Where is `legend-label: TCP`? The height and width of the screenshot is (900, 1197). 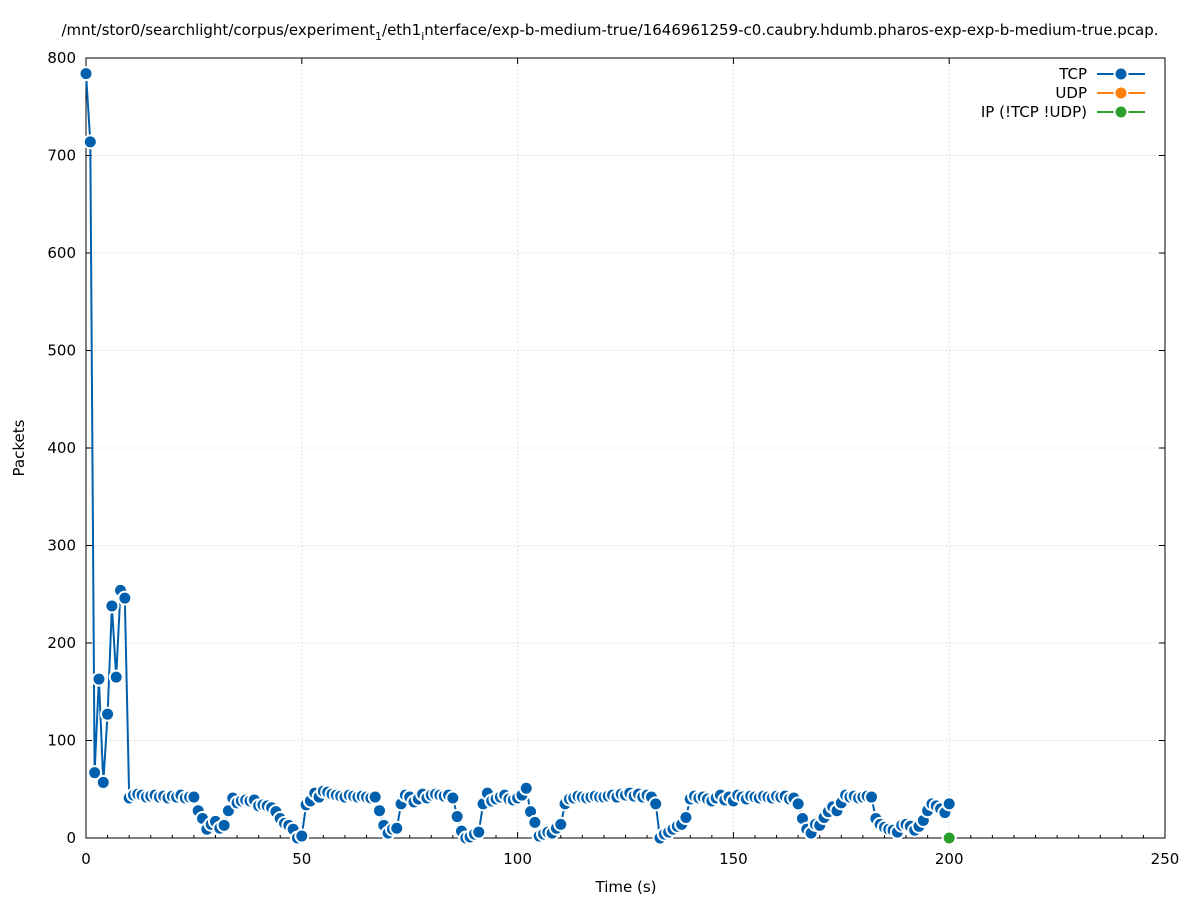
legend-label: TCP is located at coordinates (1072, 74).